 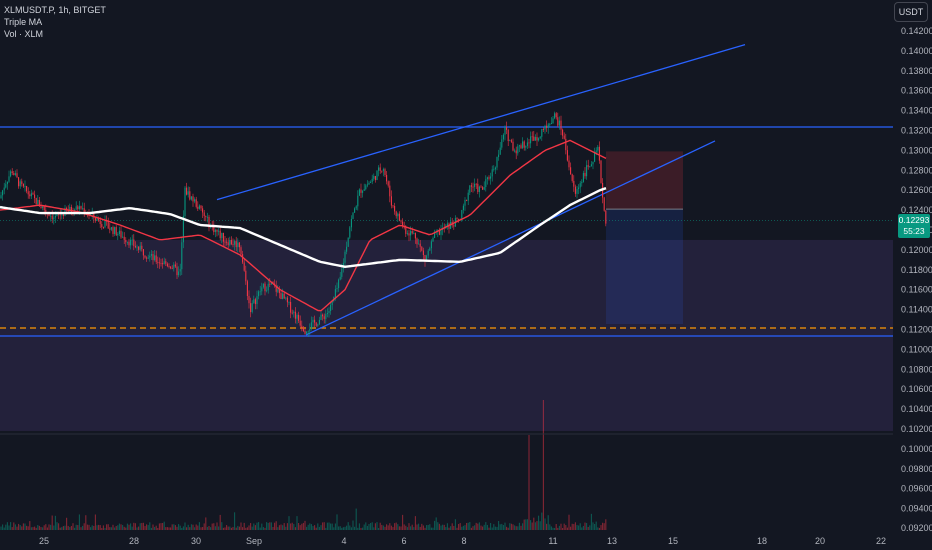 I want to click on indicator-triple-ma: Triple MA, so click(x=23, y=22).